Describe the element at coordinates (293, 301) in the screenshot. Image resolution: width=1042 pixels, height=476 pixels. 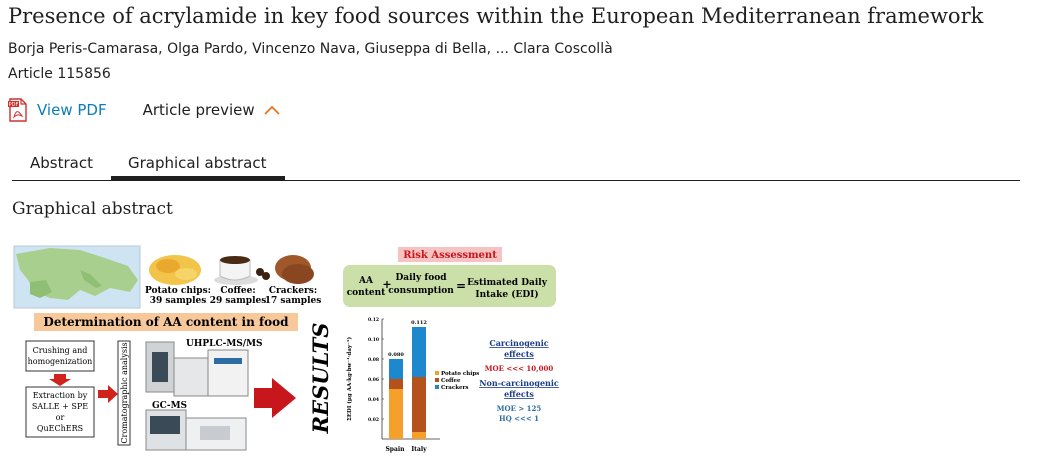
I see `food-samples: 17 samples` at that location.